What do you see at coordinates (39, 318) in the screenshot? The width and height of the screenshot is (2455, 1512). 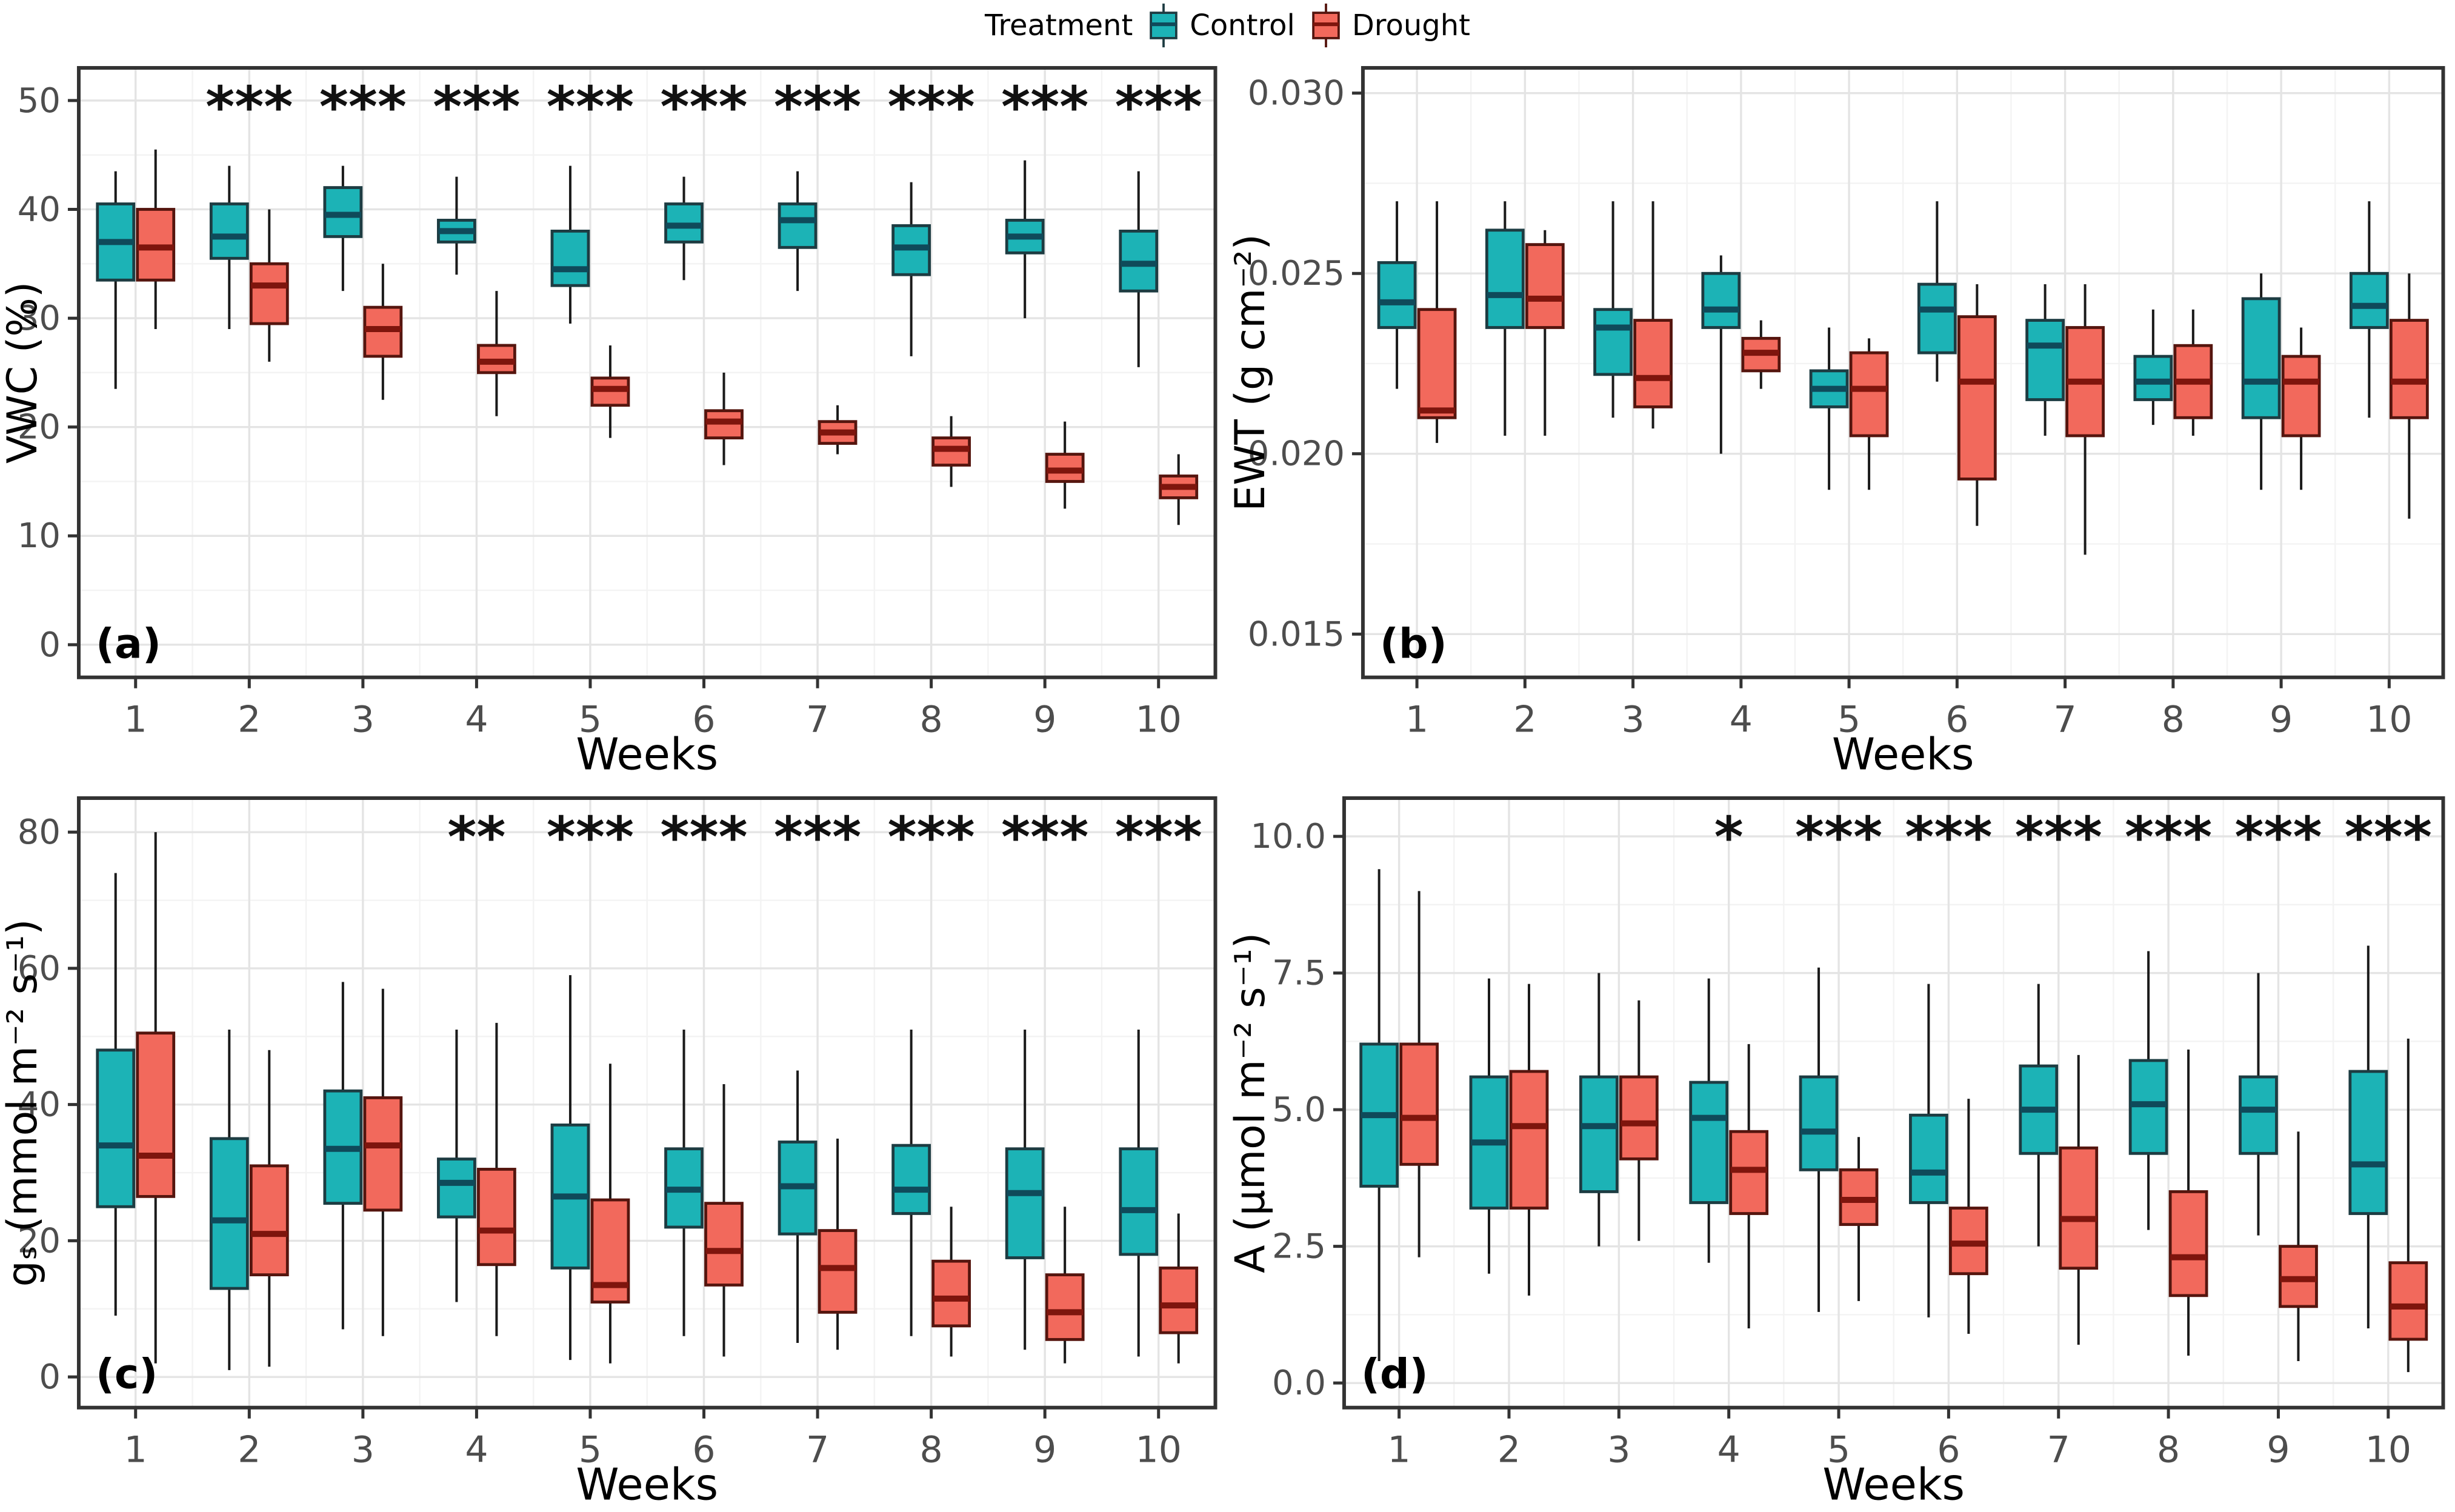 I see `y-tick-label: 30` at bounding box center [39, 318].